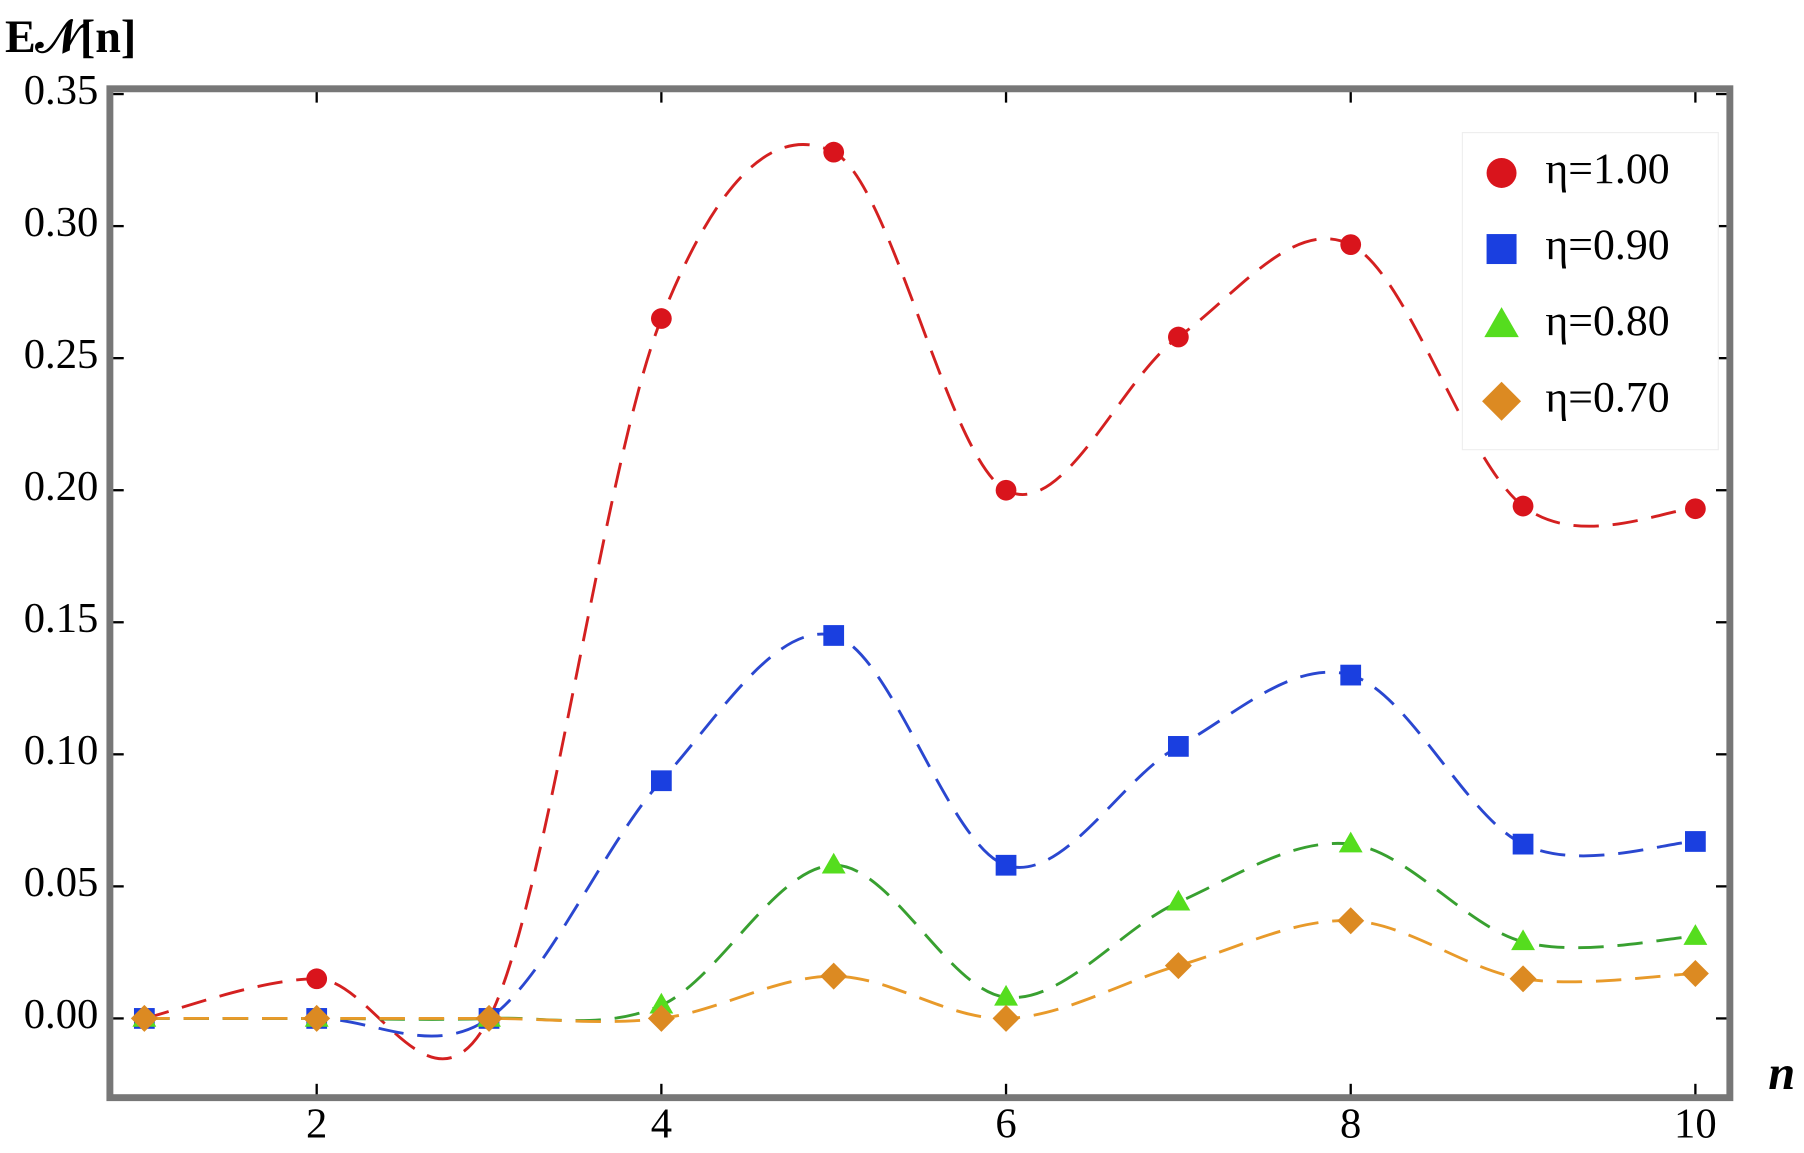 This screenshot has height=1153, width=1804. What do you see at coordinates (61, 486) in the screenshot?
I see `y-tick-label: 0.20` at bounding box center [61, 486].